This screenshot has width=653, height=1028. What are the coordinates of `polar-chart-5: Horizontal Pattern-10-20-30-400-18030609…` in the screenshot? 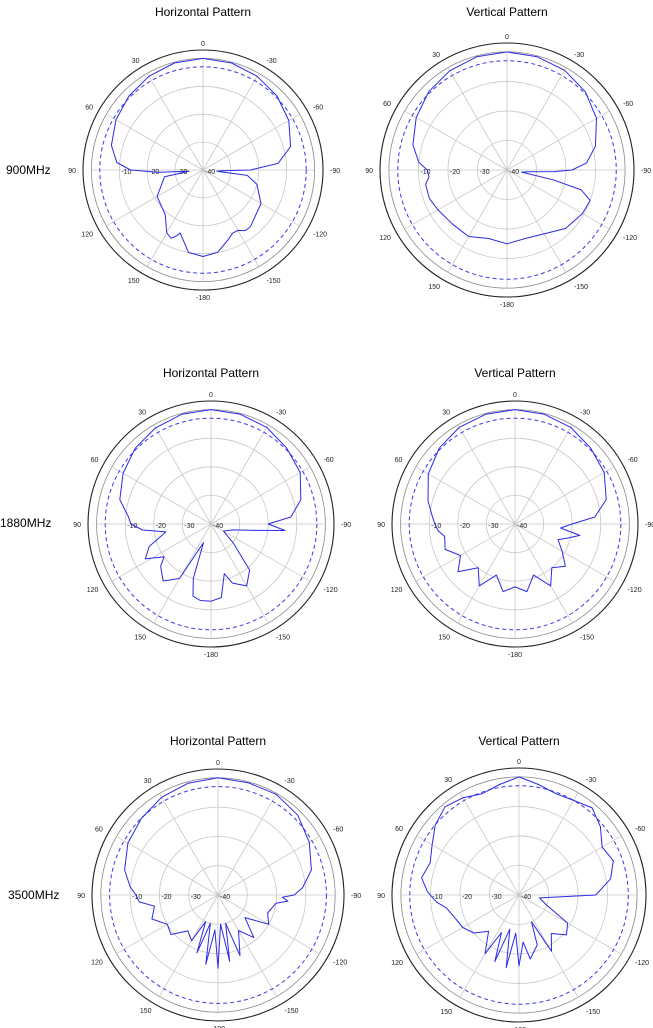 It's located at (219, 881).